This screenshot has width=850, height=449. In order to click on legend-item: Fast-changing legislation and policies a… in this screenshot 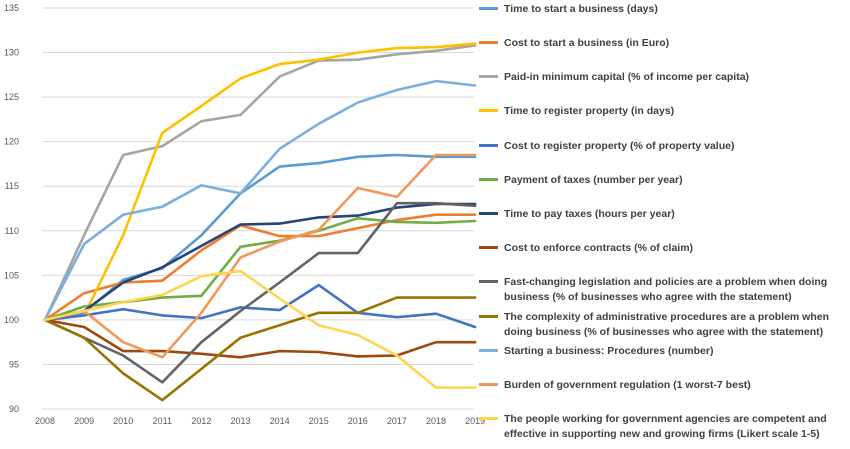, I will do `click(653, 289)`.